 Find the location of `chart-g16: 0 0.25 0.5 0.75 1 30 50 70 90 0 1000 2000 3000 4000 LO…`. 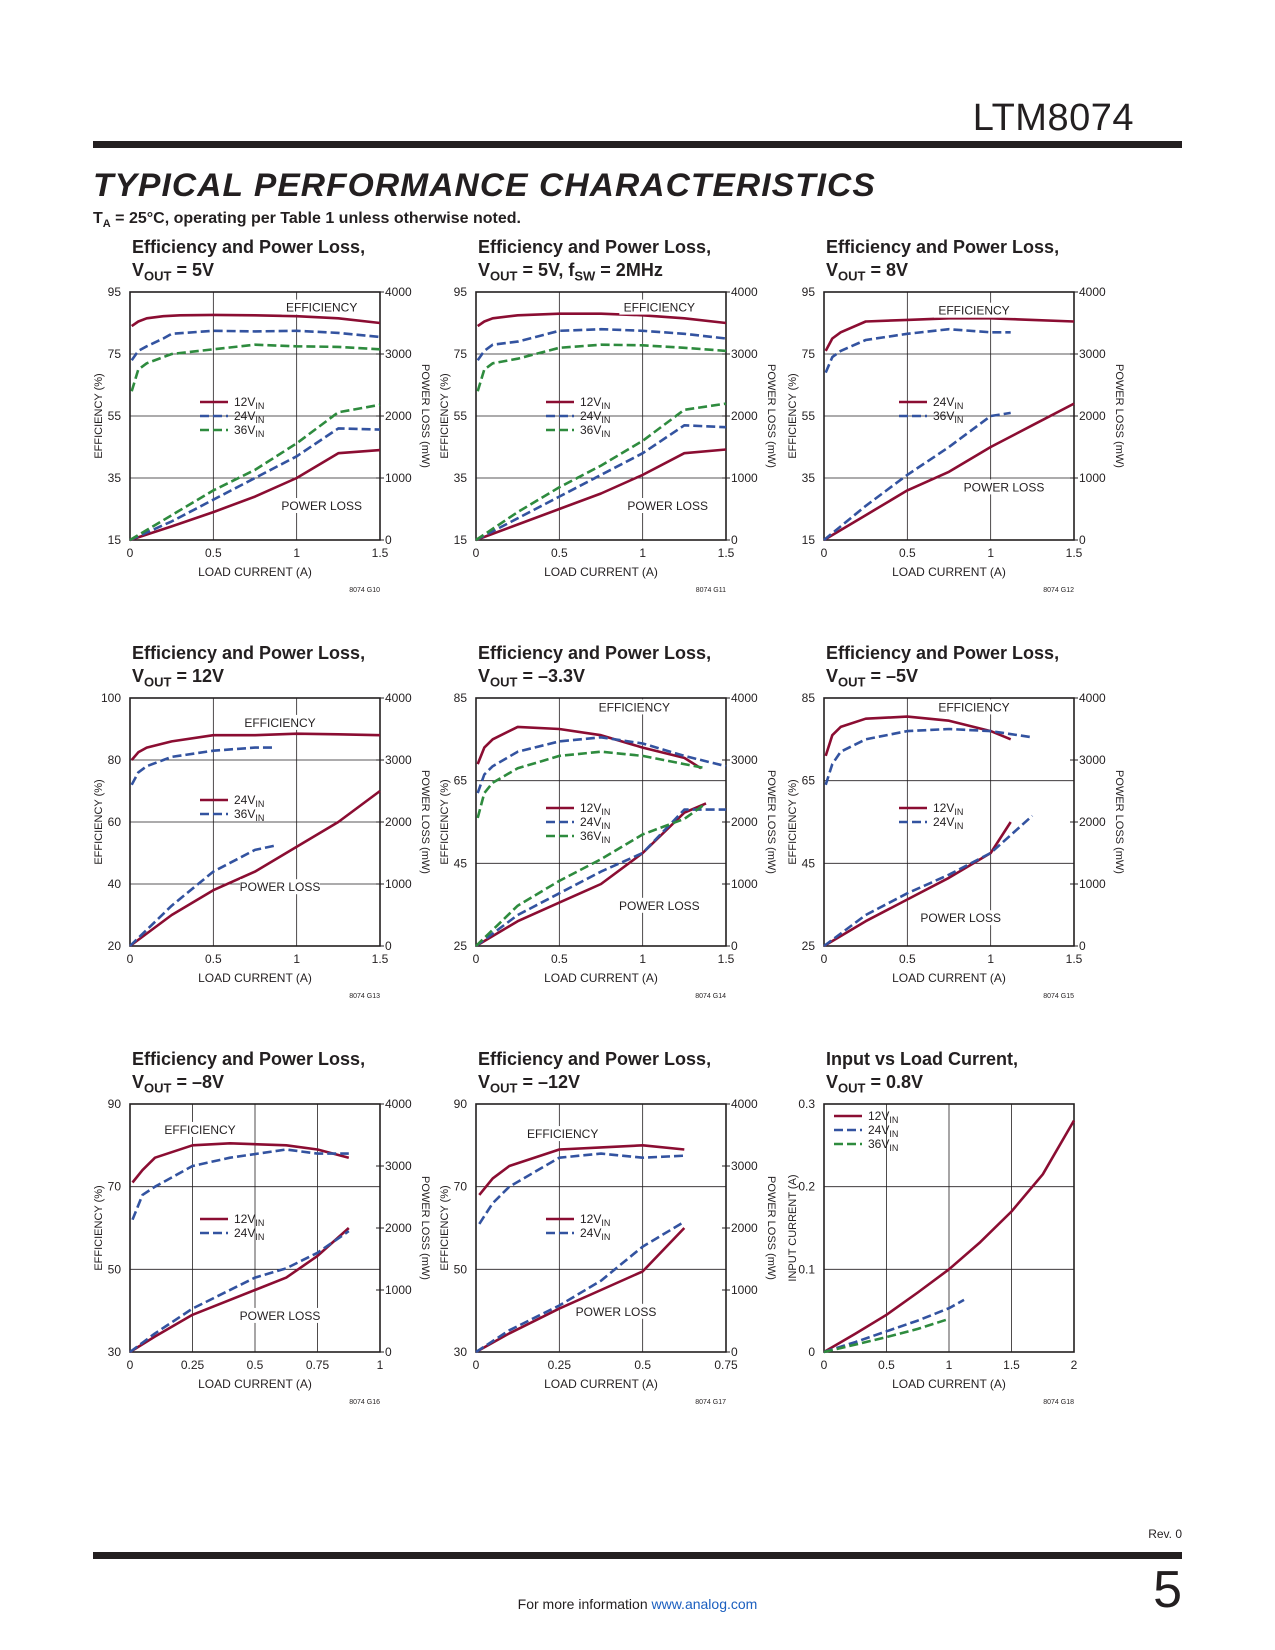

chart-g16: 0 0.25 0.5 0.75 1 30 50 70 90 0 1000 2000 3000 4000 LO… is located at coordinates (262, 1251).